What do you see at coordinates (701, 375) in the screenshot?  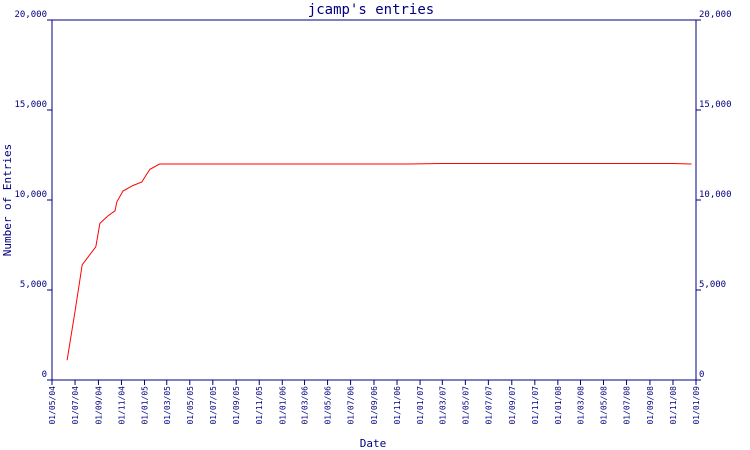 I see `y-tick-label-right: 0` at bounding box center [701, 375].